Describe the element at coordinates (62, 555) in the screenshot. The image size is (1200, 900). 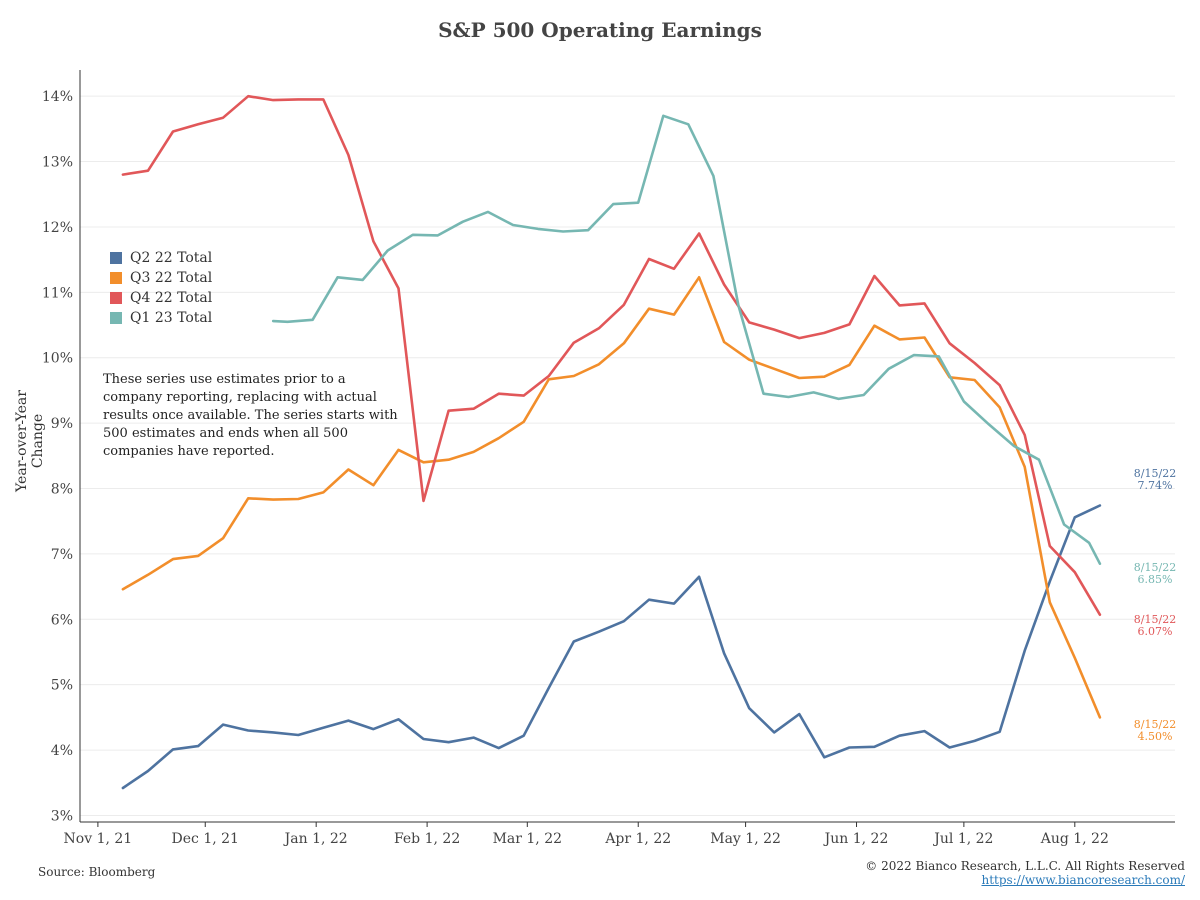
I see `y-tick-label: 7%` at that location.